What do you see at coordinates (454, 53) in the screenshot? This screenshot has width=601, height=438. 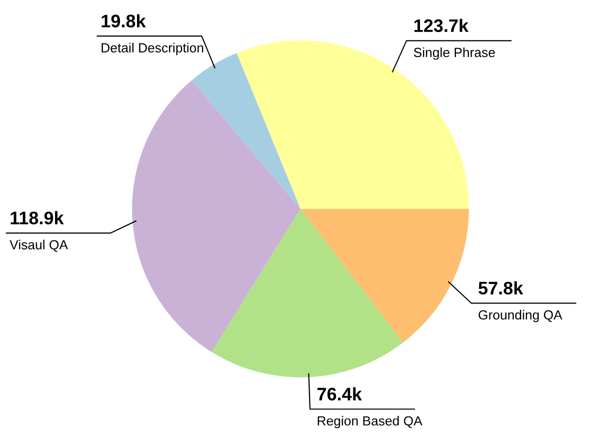 I see `slice-label: Single Phrase` at bounding box center [454, 53].